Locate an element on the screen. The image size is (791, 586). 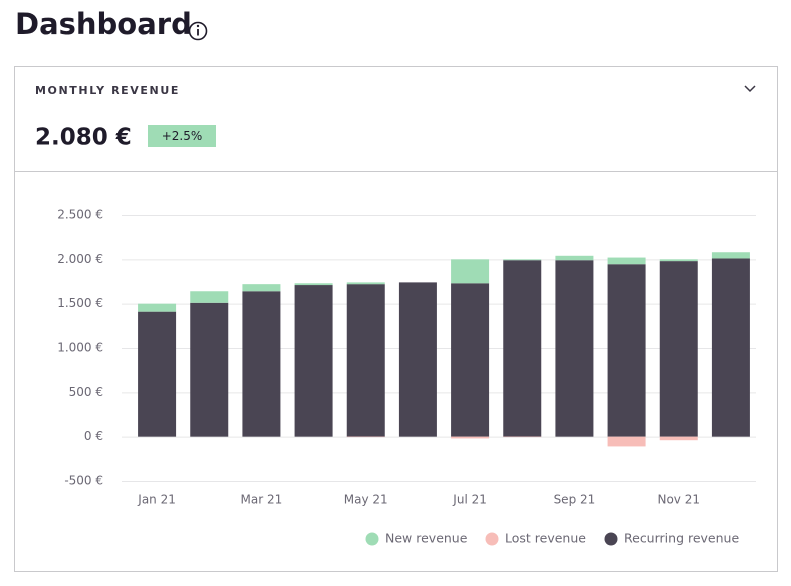
change-text: +2.5% is located at coordinates (182, 136).